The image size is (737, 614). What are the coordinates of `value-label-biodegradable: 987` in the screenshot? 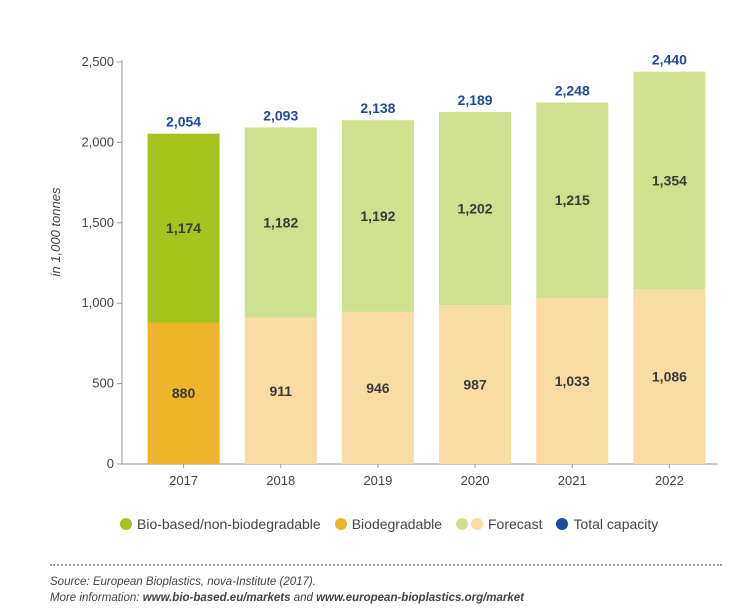 It's located at (475, 385).